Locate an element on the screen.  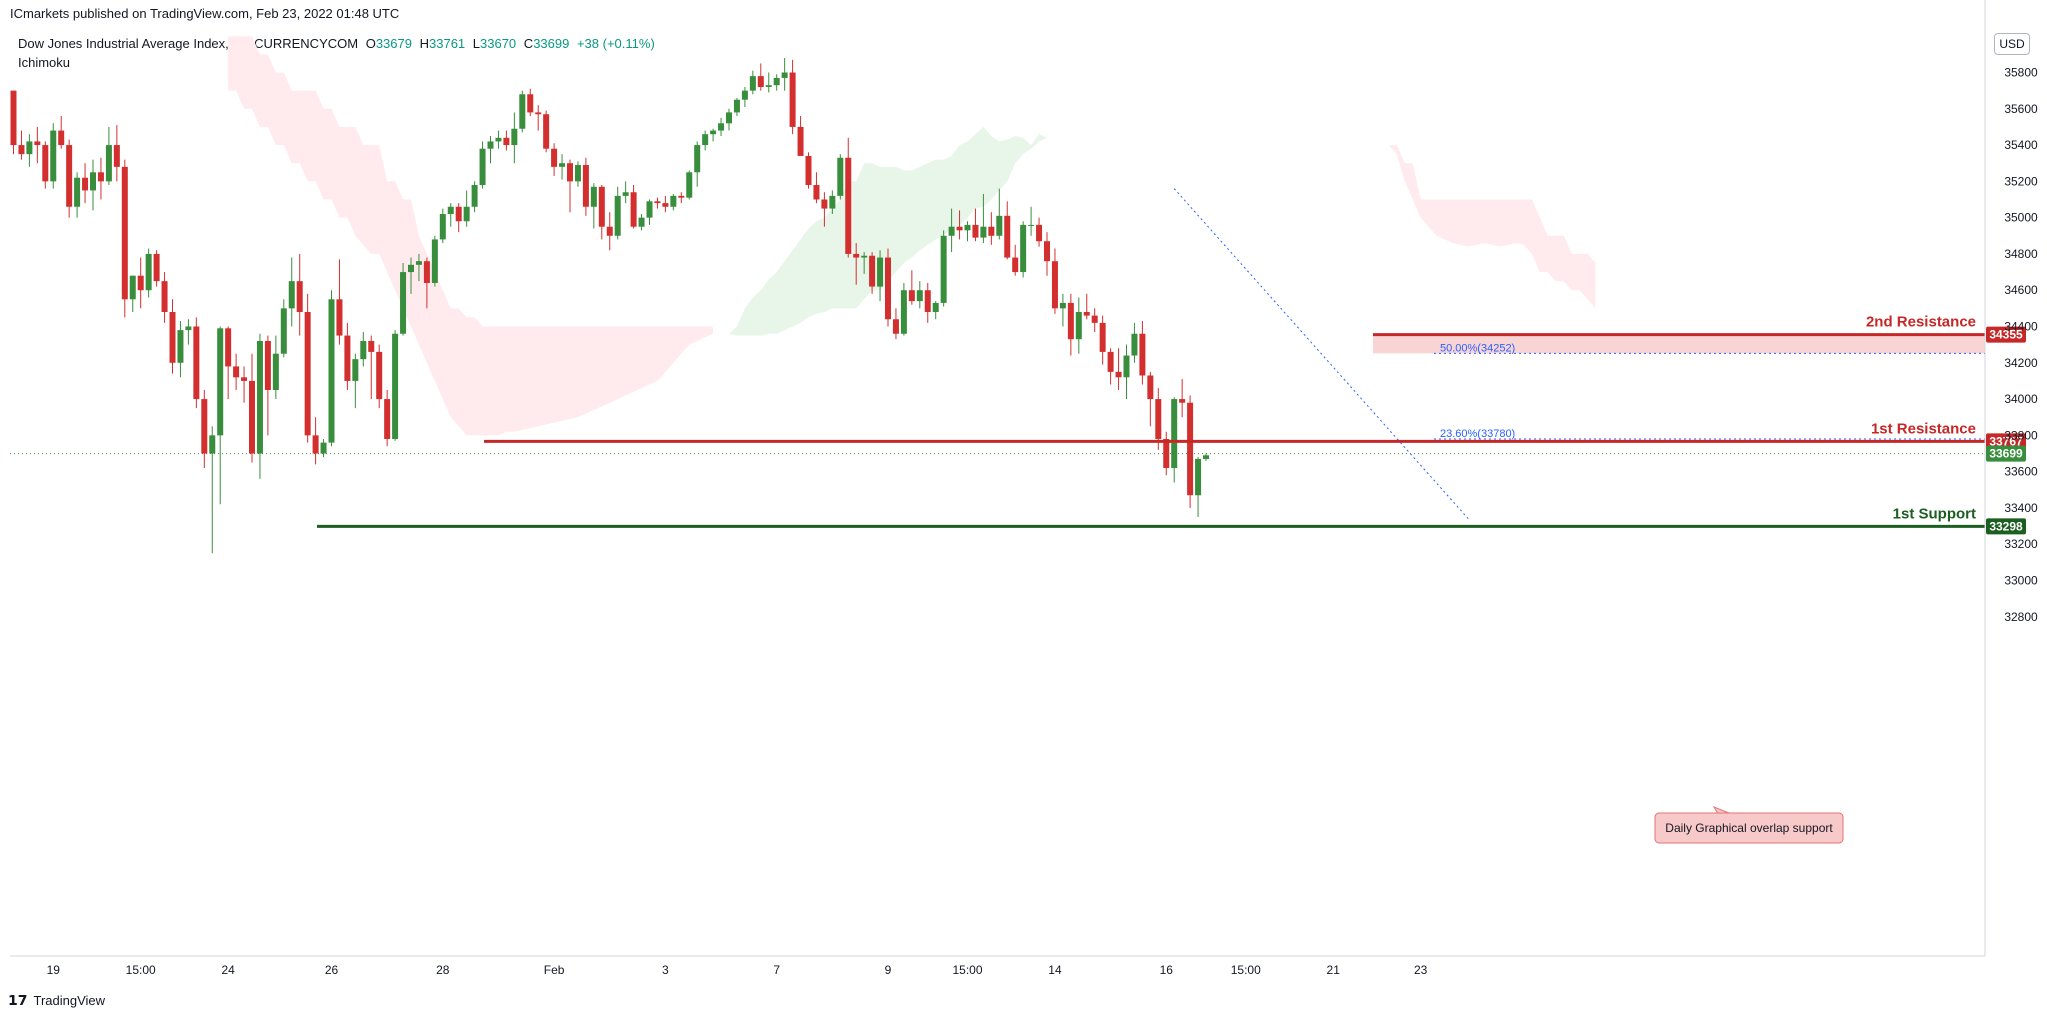
price-tick-label: 35400 is located at coordinates (2021, 145).